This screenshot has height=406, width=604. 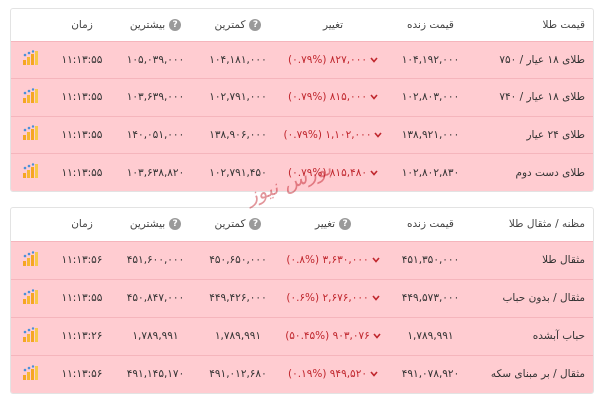 What do you see at coordinates (238, 134) in the screenshot?
I see `low-cell: ۱۳۸,۹۰۶,۰۰۰` at bounding box center [238, 134].